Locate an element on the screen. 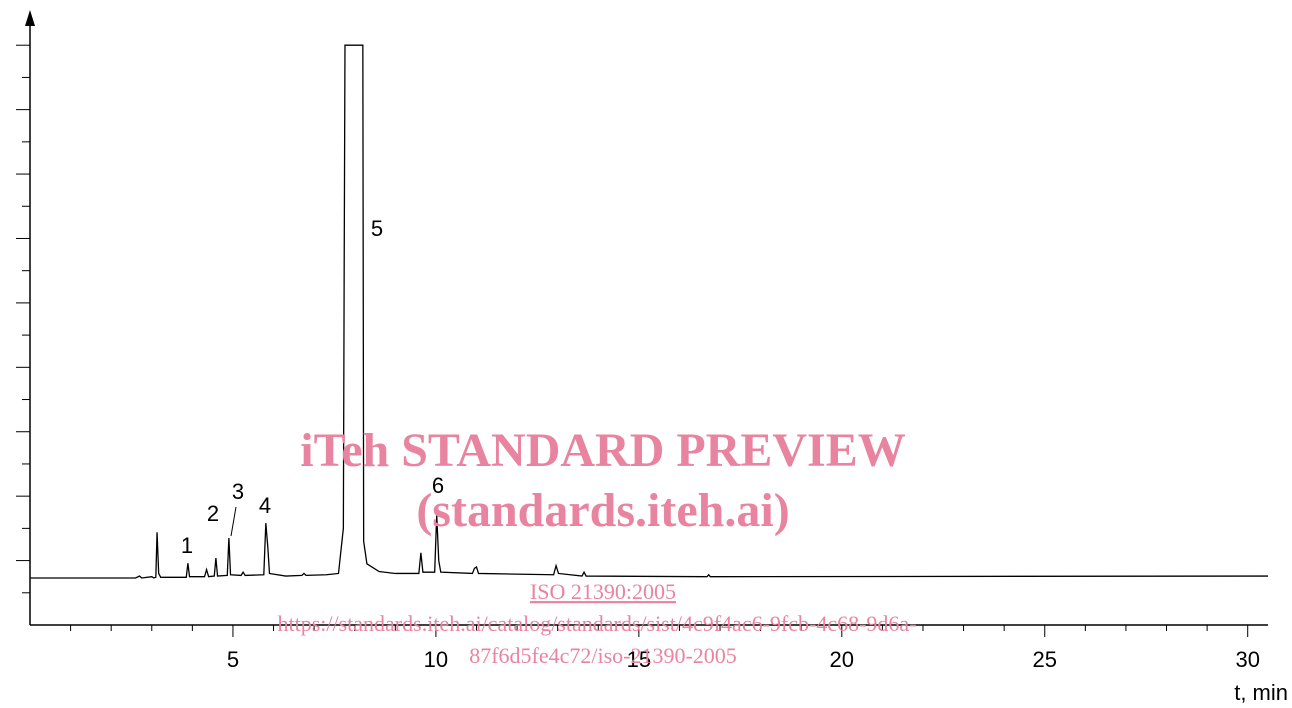 Image resolution: width=1292 pixels, height=708 pixels. peak-label: 2 is located at coordinates (213, 513).